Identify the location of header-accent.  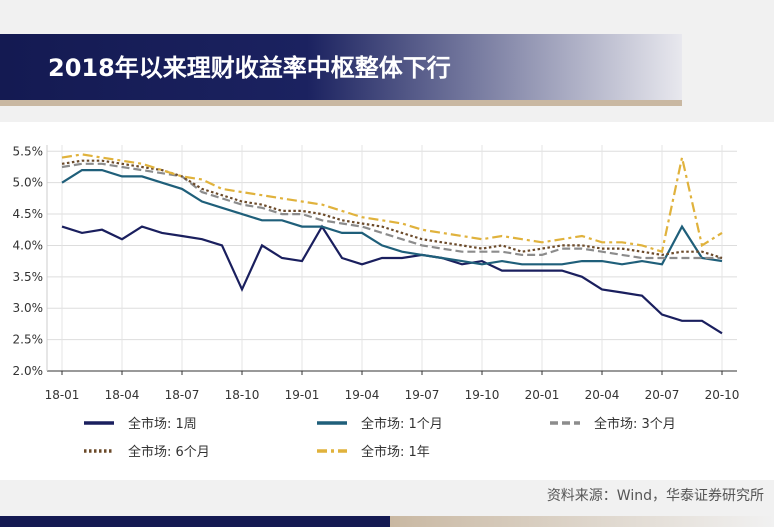
(341, 103).